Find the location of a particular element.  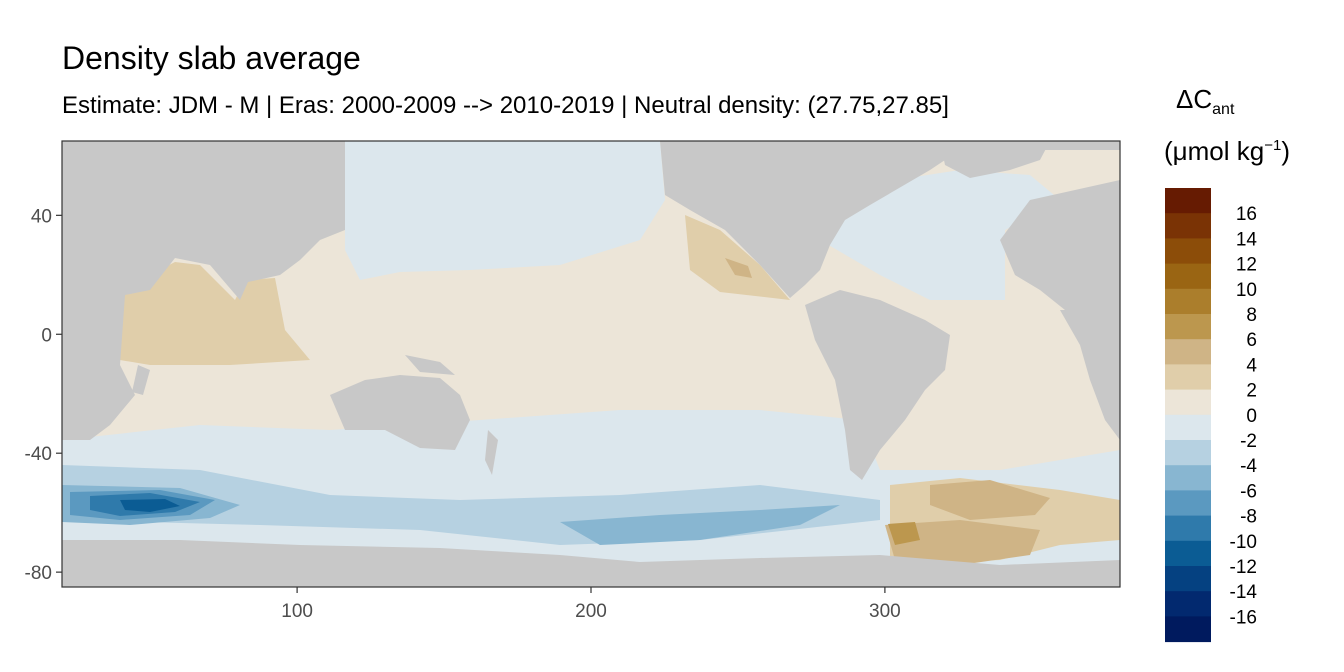

legend-title-symbol: ΔCant is located at coordinates (1205, 102).